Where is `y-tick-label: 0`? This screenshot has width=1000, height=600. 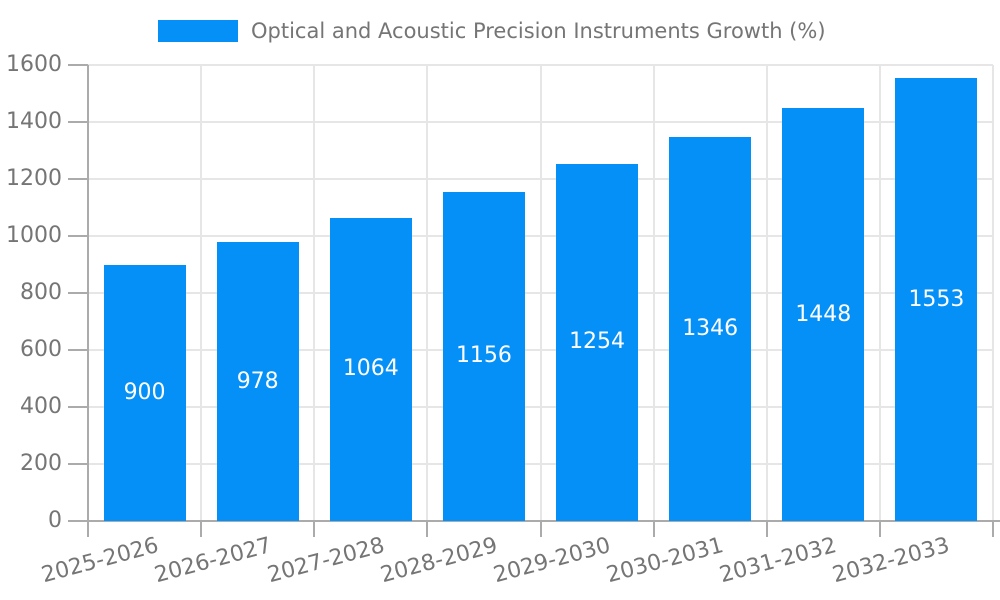 y-tick-label: 0 is located at coordinates (55, 520).